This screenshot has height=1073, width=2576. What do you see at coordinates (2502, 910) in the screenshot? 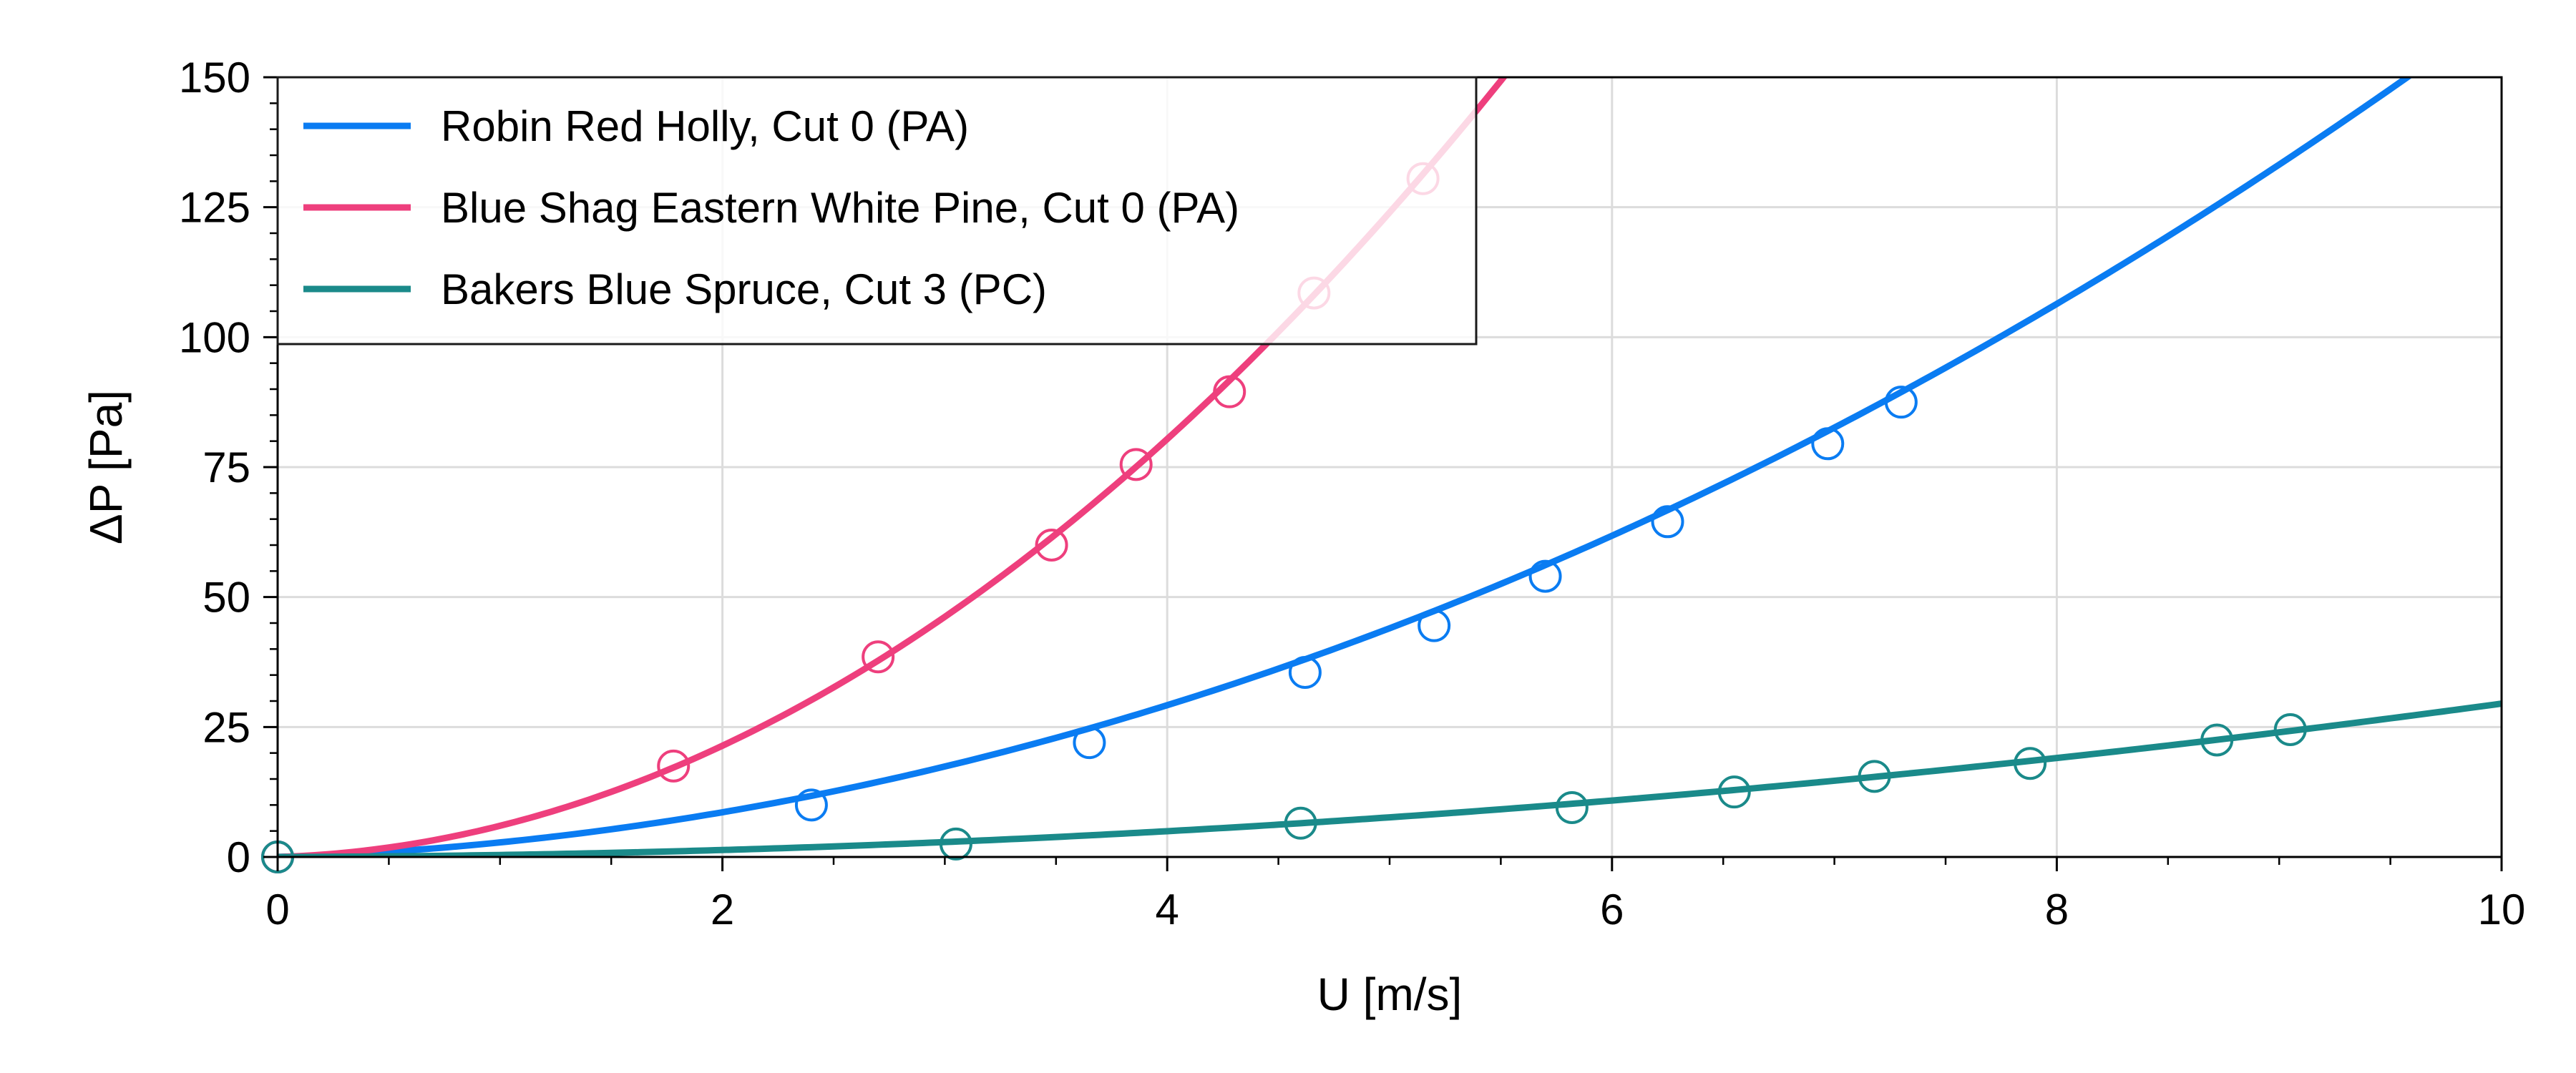
I see `x-tick-label: 10` at bounding box center [2502, 910].